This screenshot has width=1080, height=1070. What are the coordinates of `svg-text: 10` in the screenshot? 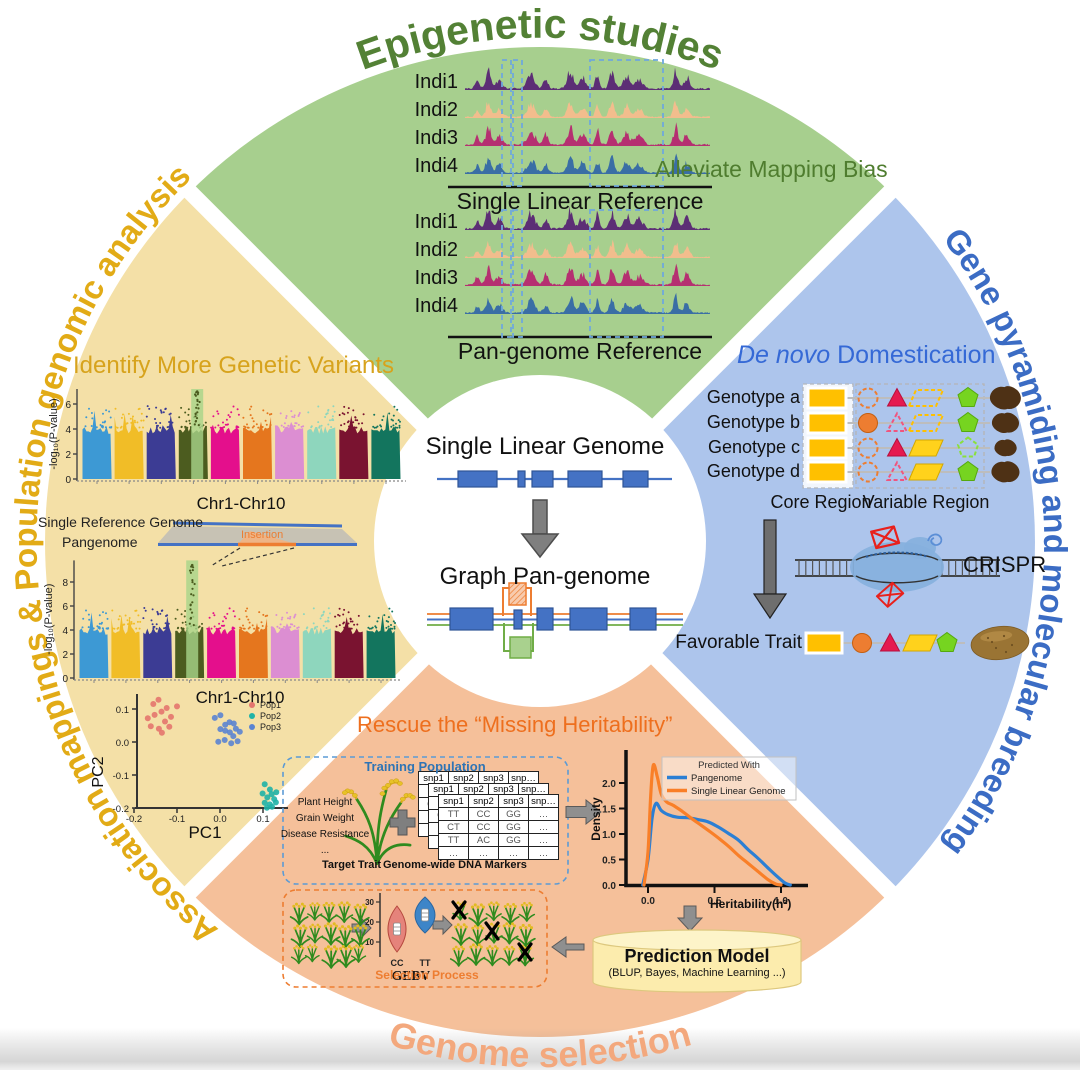 It's located at (369, 942).